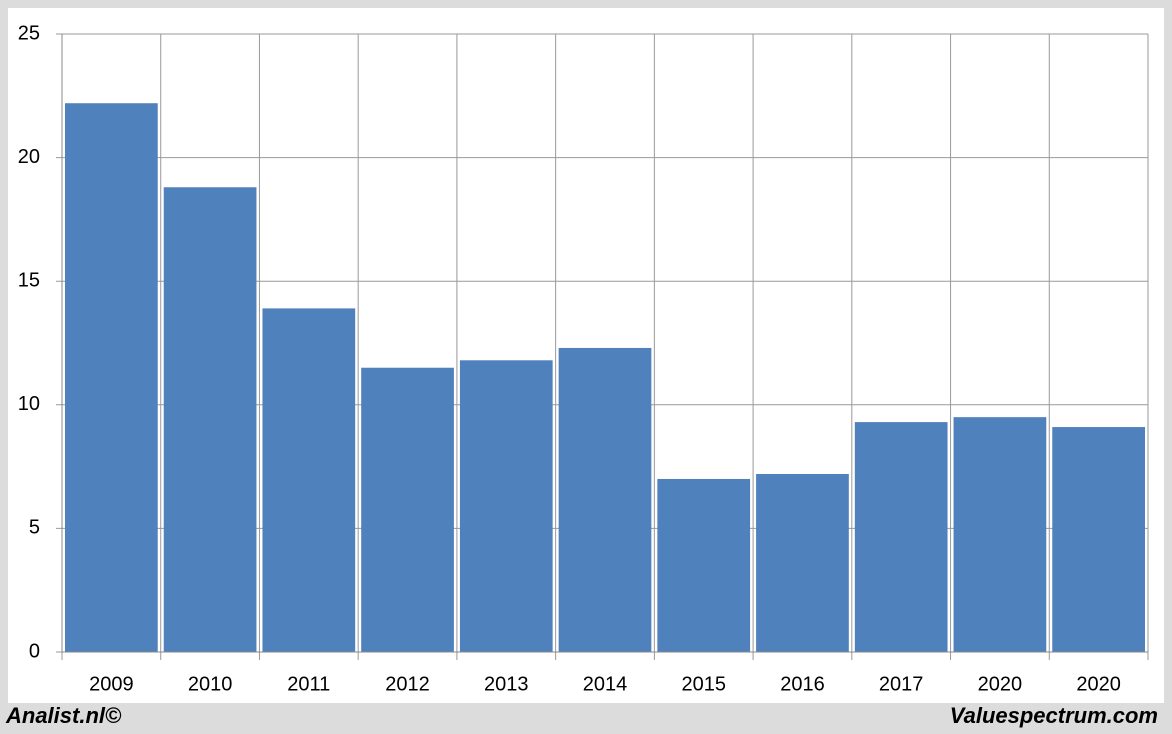 The height and width of the screenshot is (734, 1172). Describe the element at coordinates (34, 528) in the screenshot. I see `y-tick-label: 5` at that location.